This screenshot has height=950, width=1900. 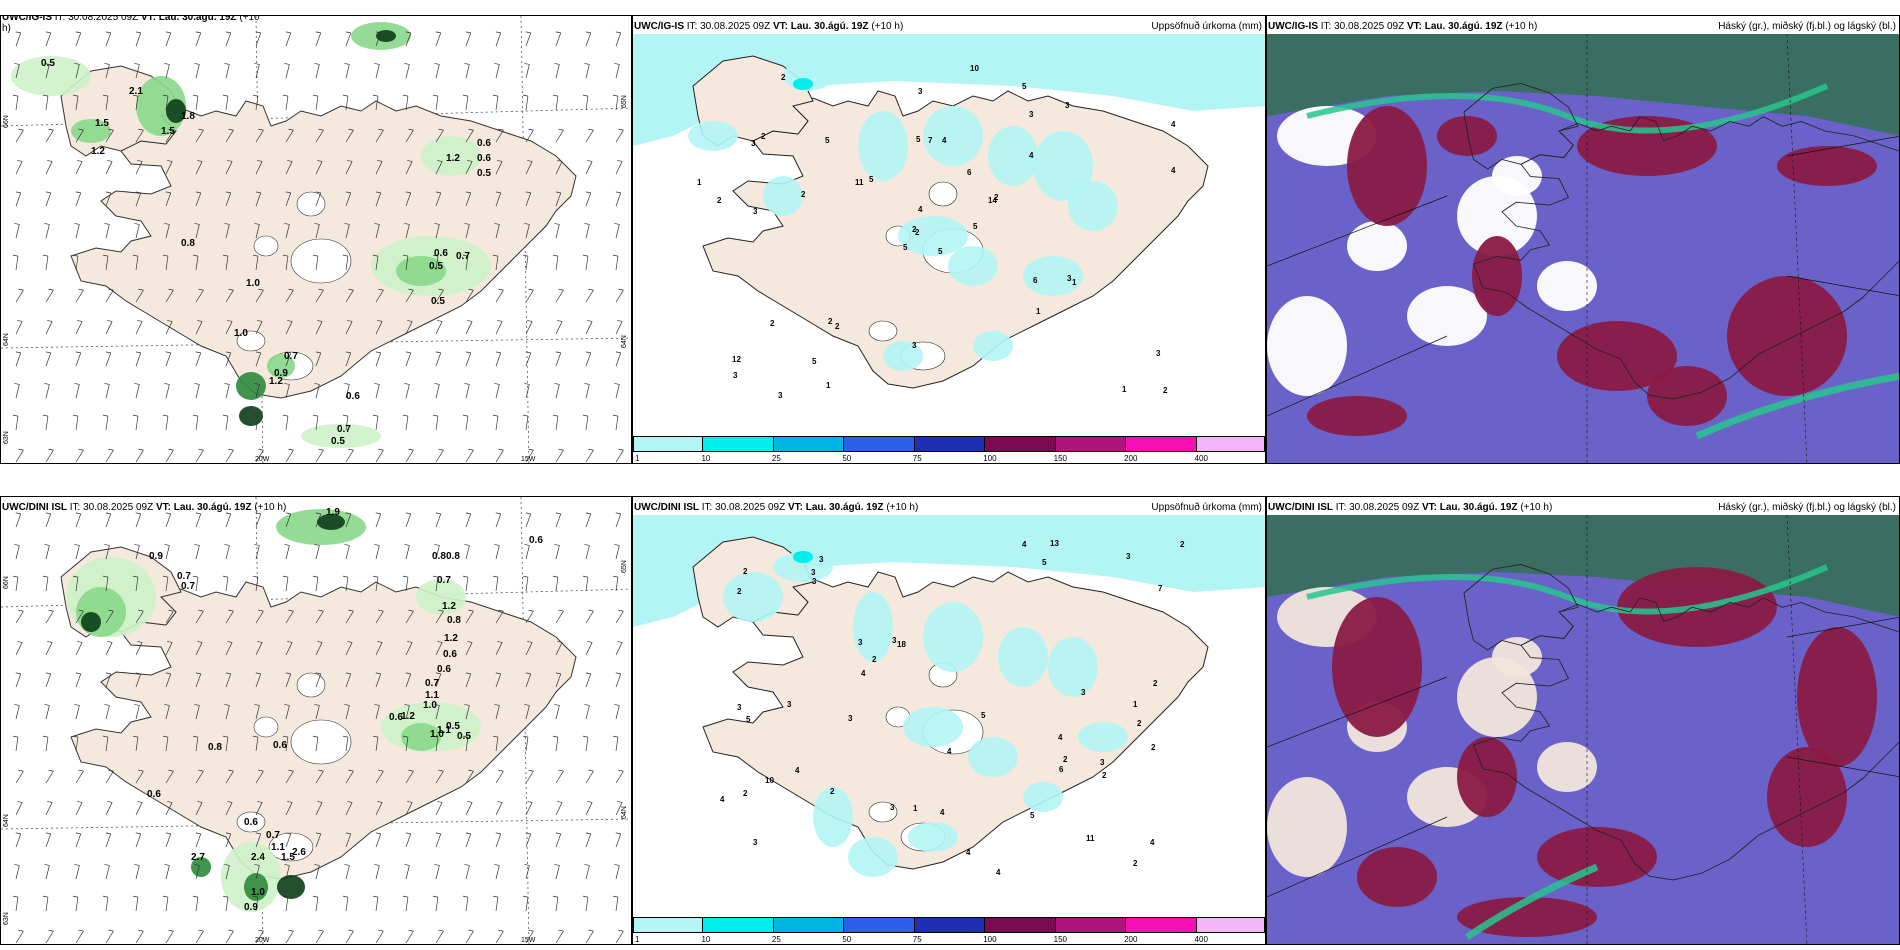 What do you see at coordinates (6, 339) in the screenshot?
I see `lat-label: 64N` at bounding box center [6, 339].